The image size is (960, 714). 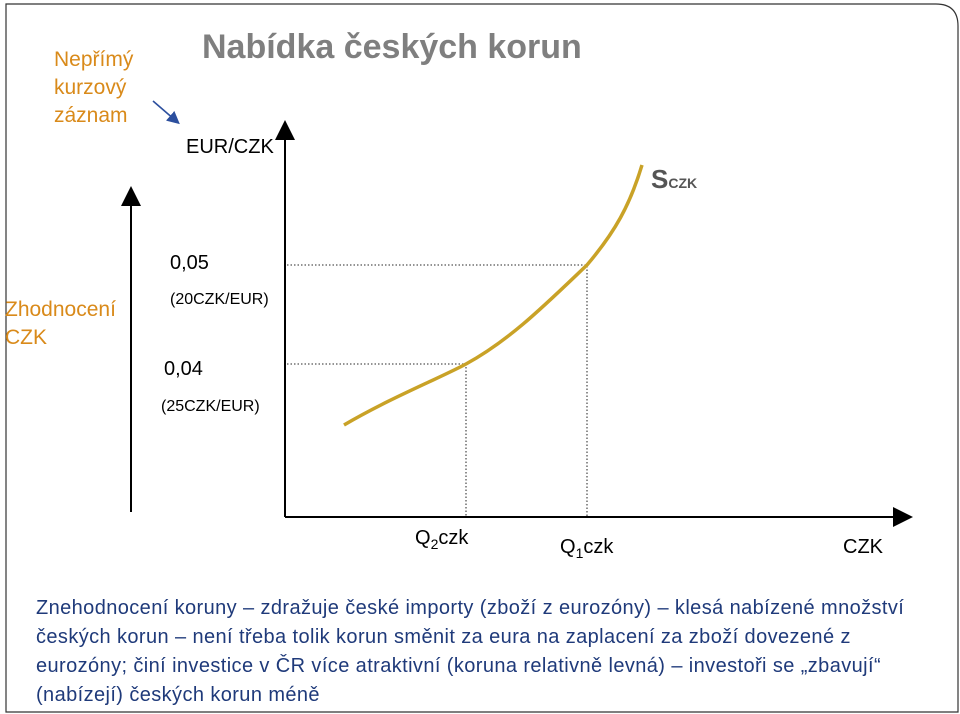 What do you see at coordinates (423, 538) in the screenshot?
I see `q2-main: Q` at bounding box center [423, 538].